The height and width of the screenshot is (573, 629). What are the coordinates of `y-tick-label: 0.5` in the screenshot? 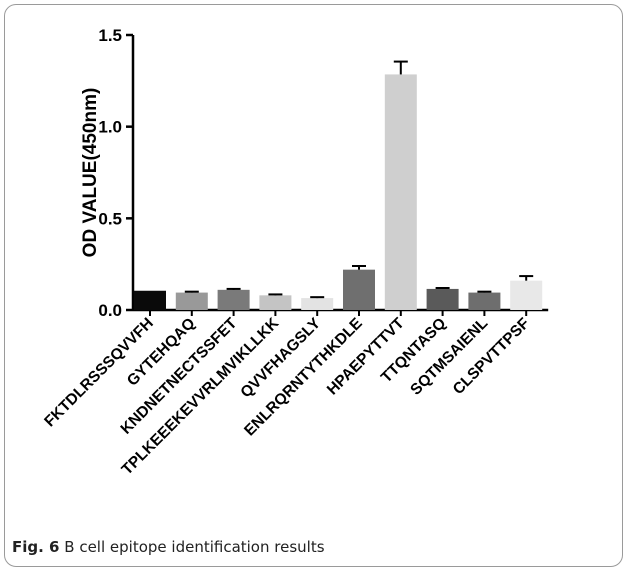 It's located at (110, 218).